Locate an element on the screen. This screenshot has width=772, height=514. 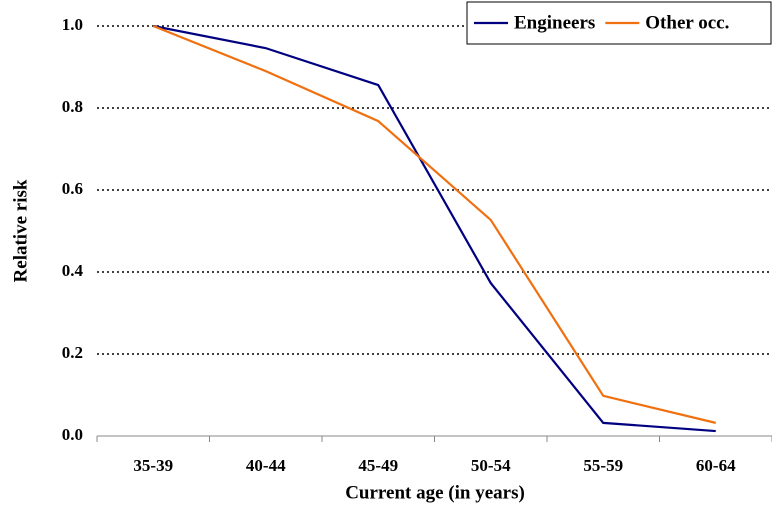
x-tick-label: 50-54 is located at coordinates (491, 465).